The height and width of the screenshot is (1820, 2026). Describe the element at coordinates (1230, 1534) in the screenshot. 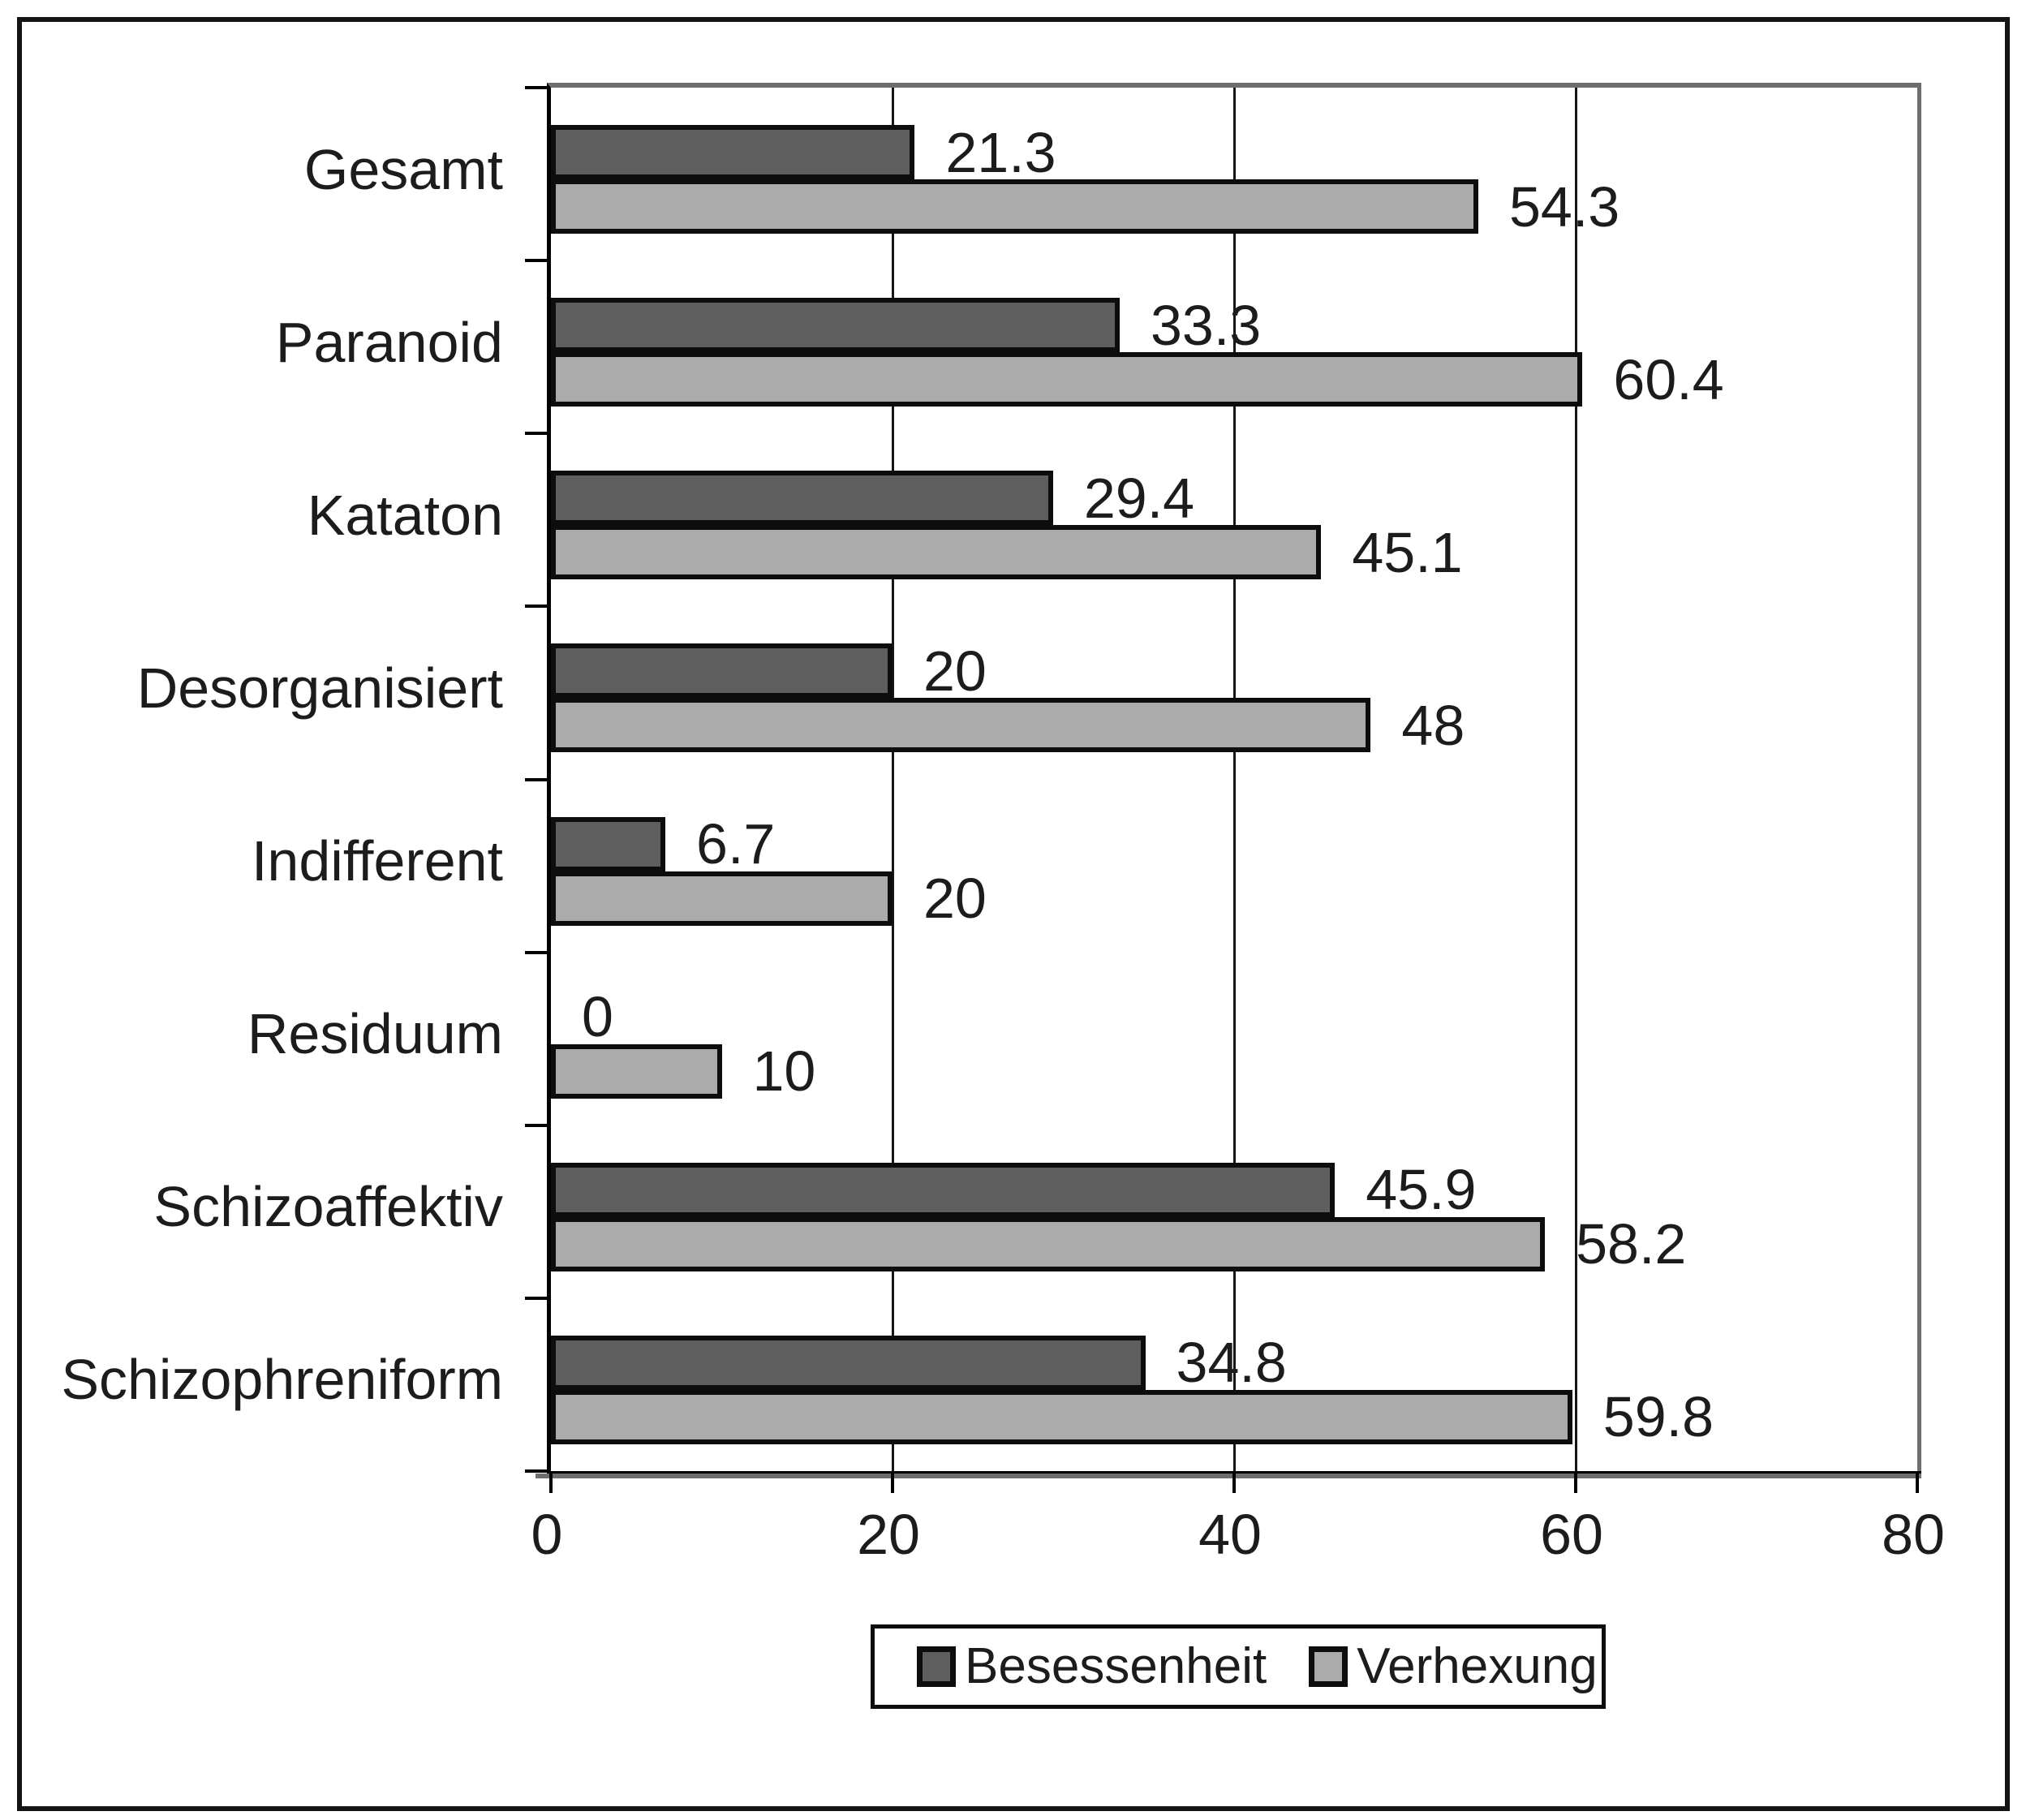

I see `x-axis-tick-label: 40` at that location.